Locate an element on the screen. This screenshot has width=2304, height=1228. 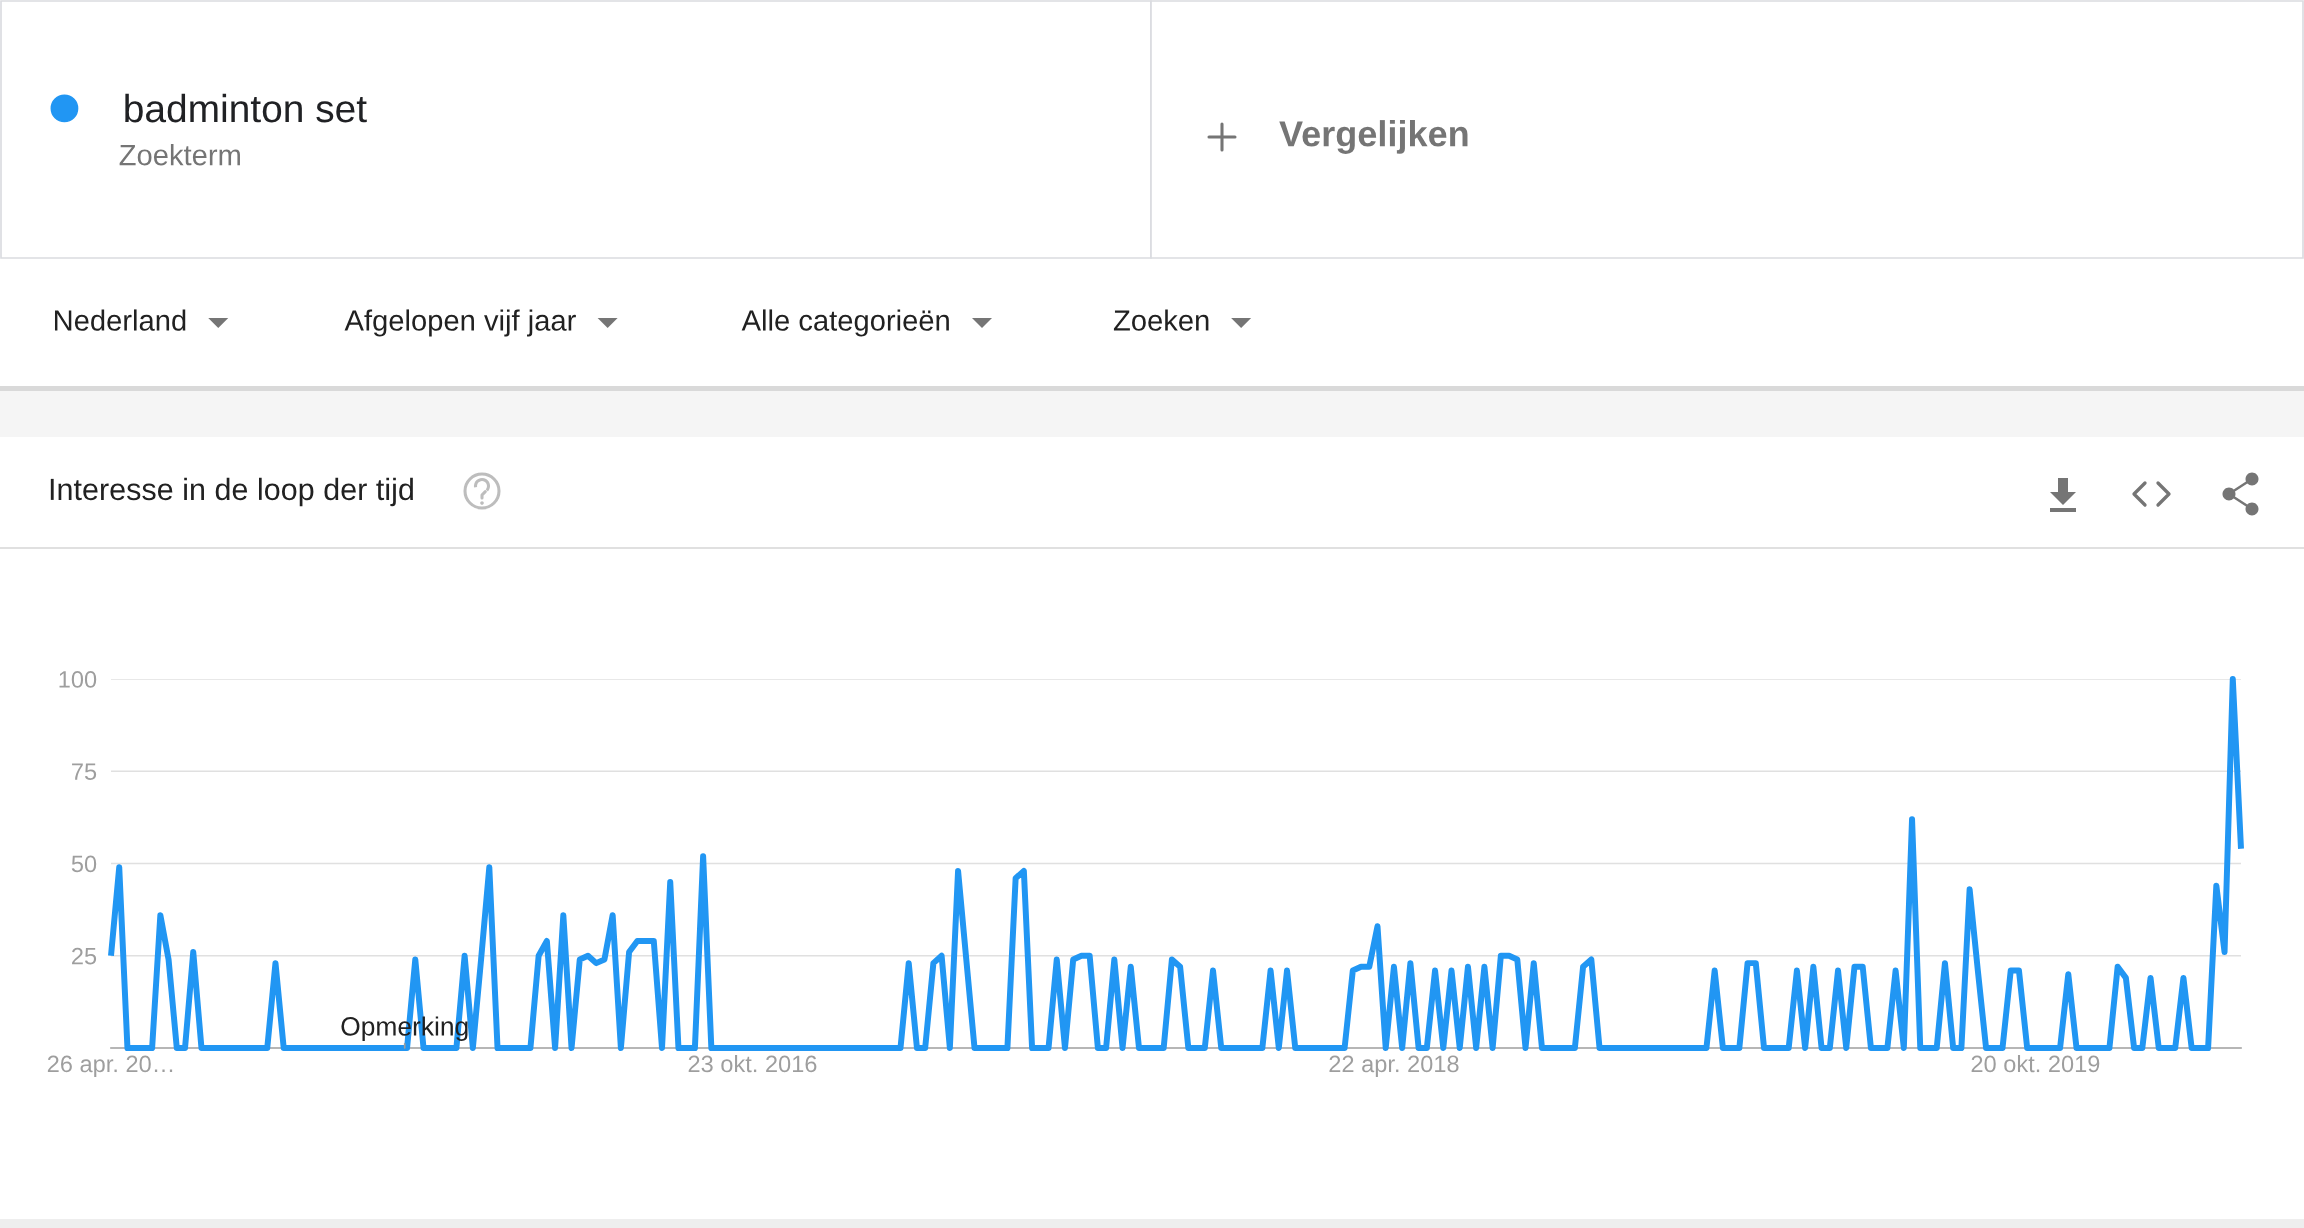
x-tick-label: 20 okt. 2019 is located at coordinates (2035, 1063).